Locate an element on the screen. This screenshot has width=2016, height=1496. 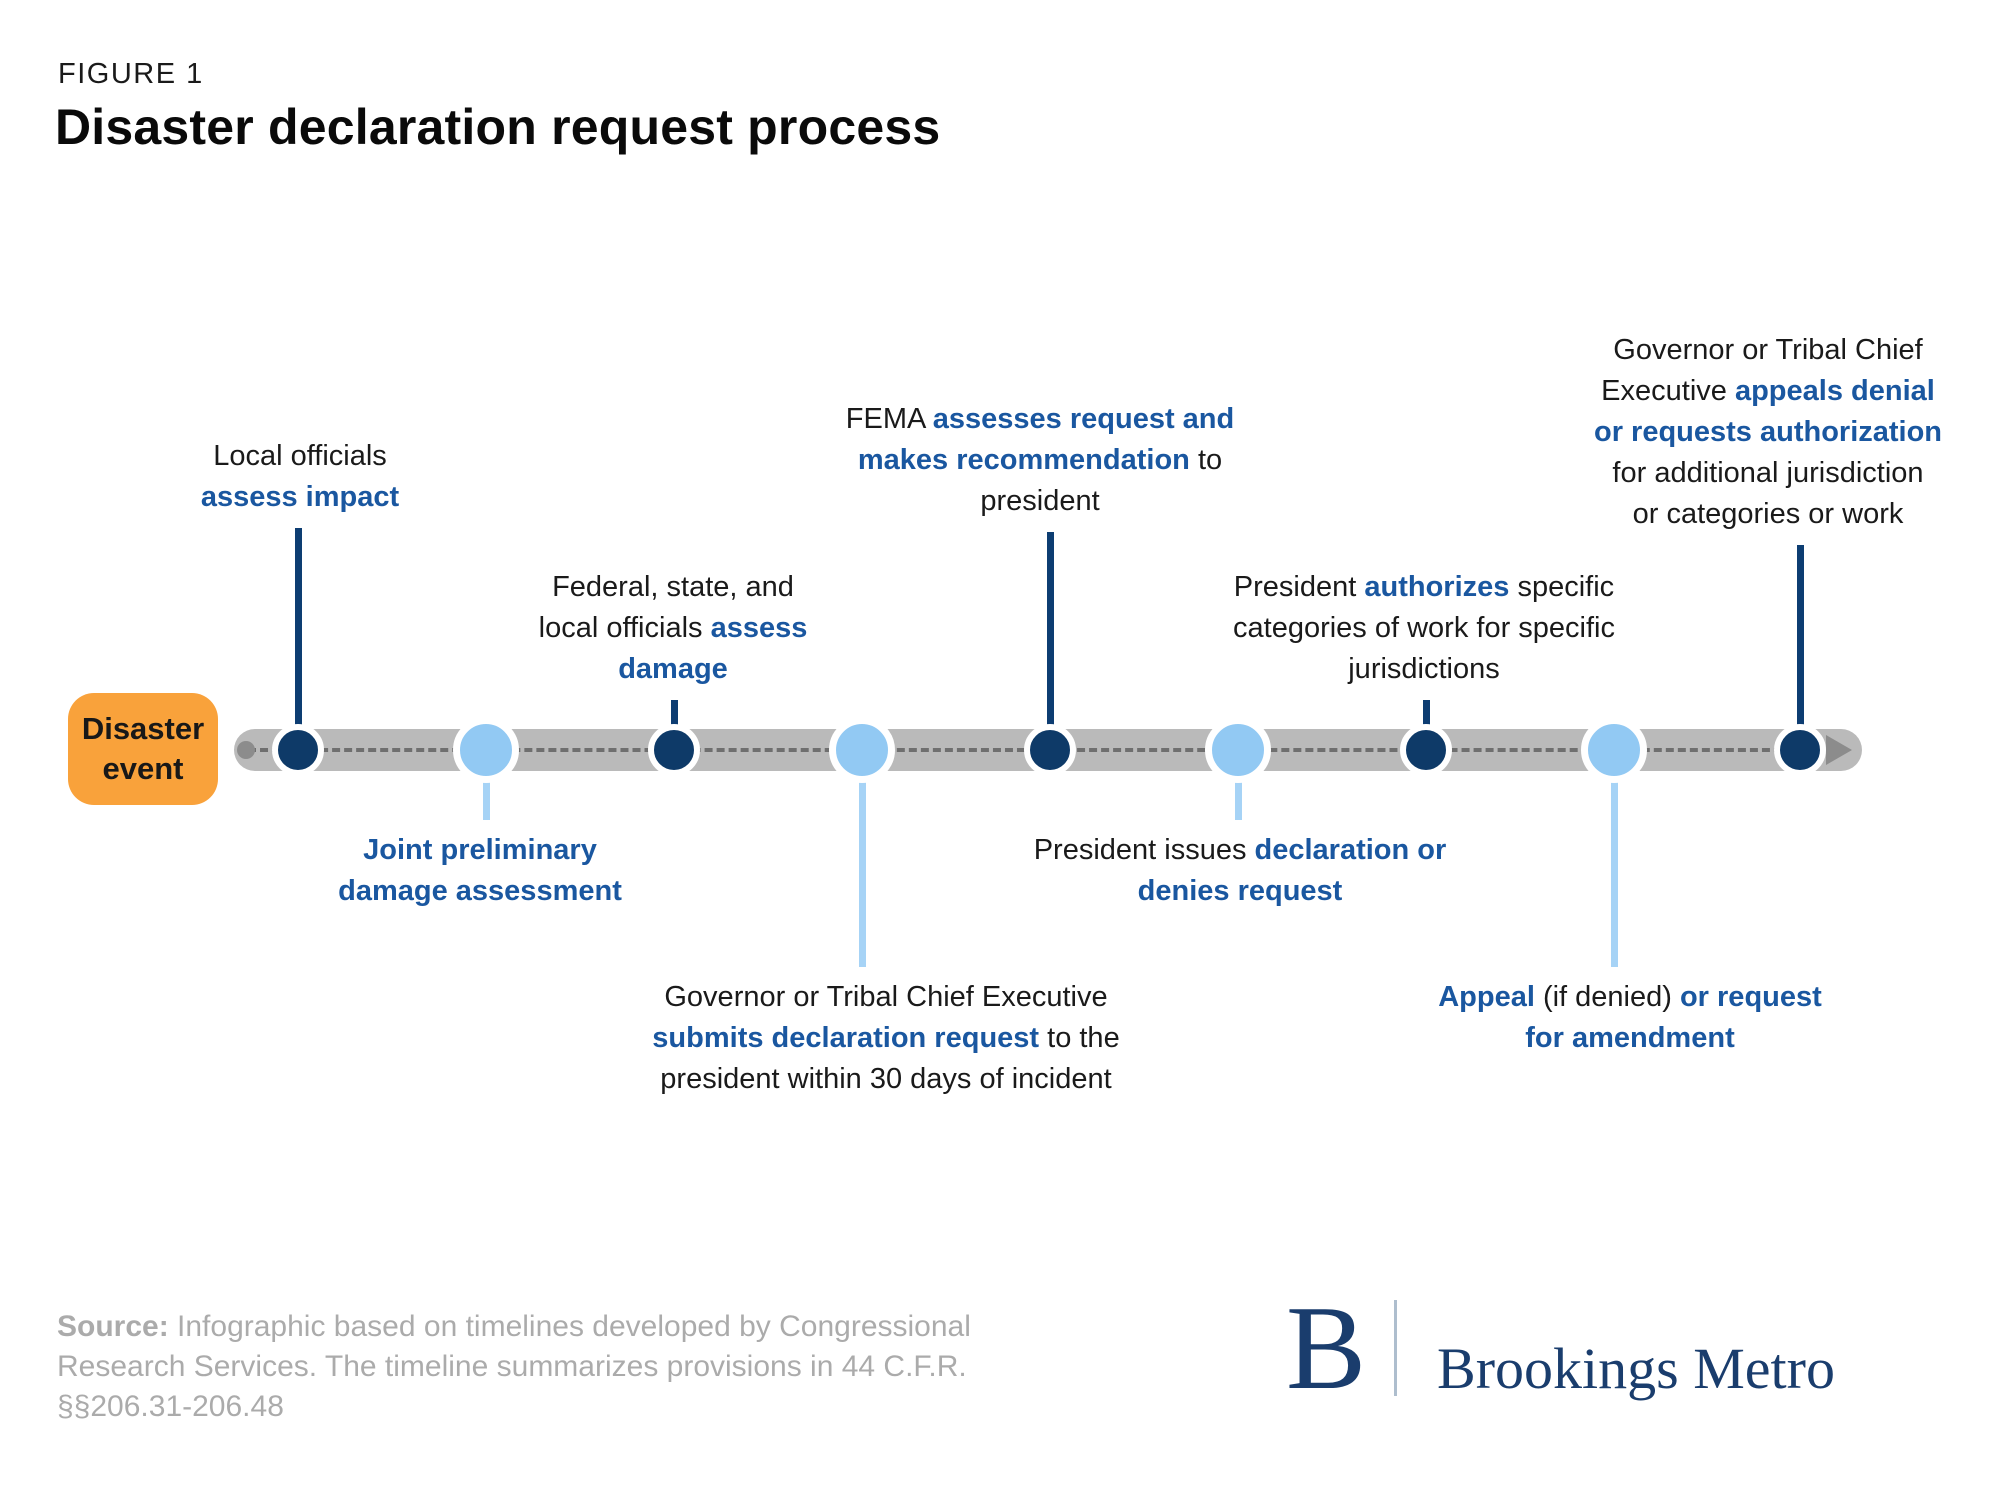
event-label: Joint preliminary damage assessment is located at coordinates (480, 871).